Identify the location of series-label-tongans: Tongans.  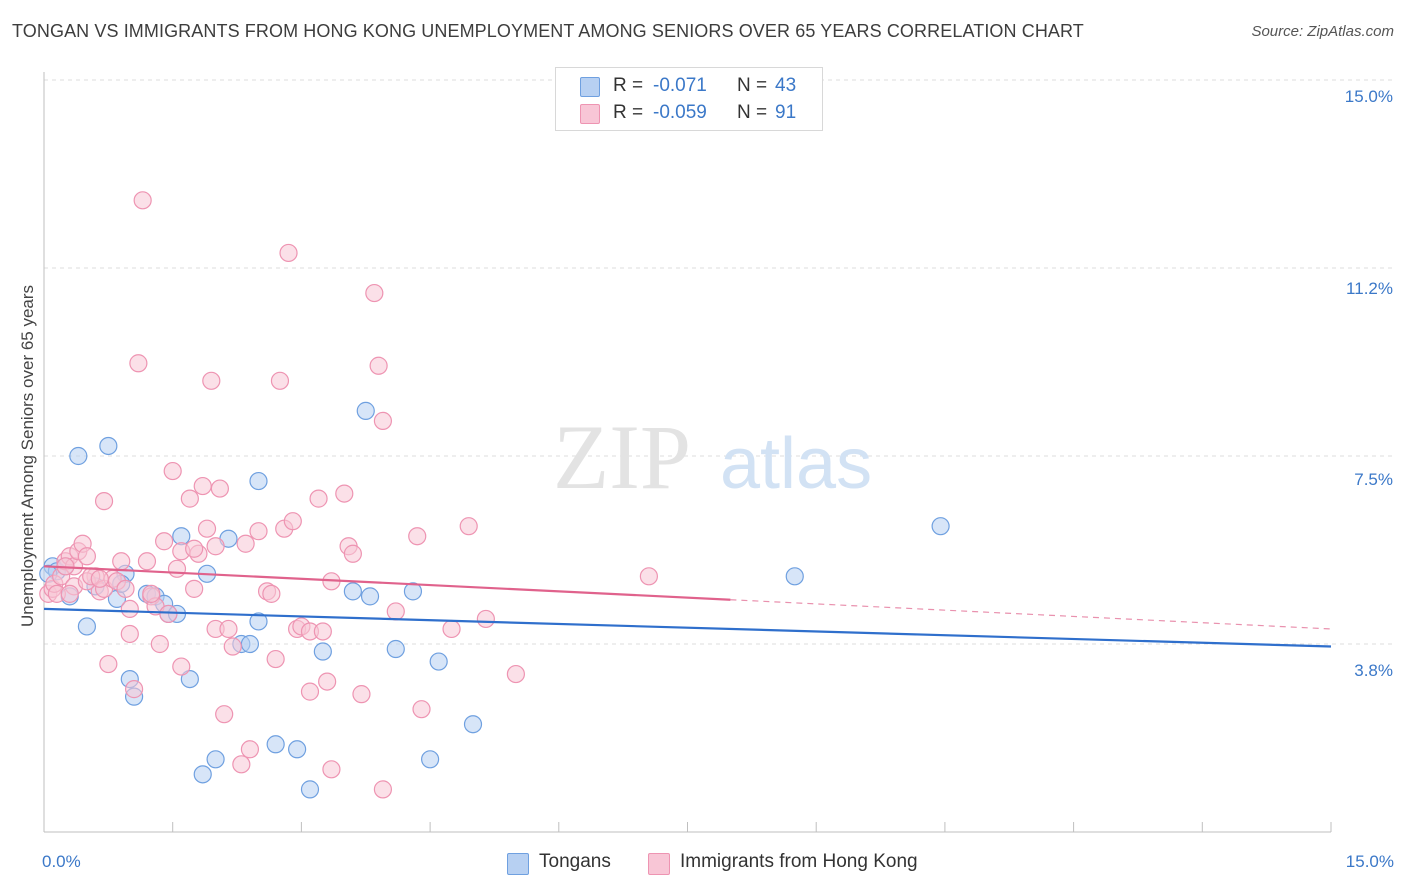
(575, 861).